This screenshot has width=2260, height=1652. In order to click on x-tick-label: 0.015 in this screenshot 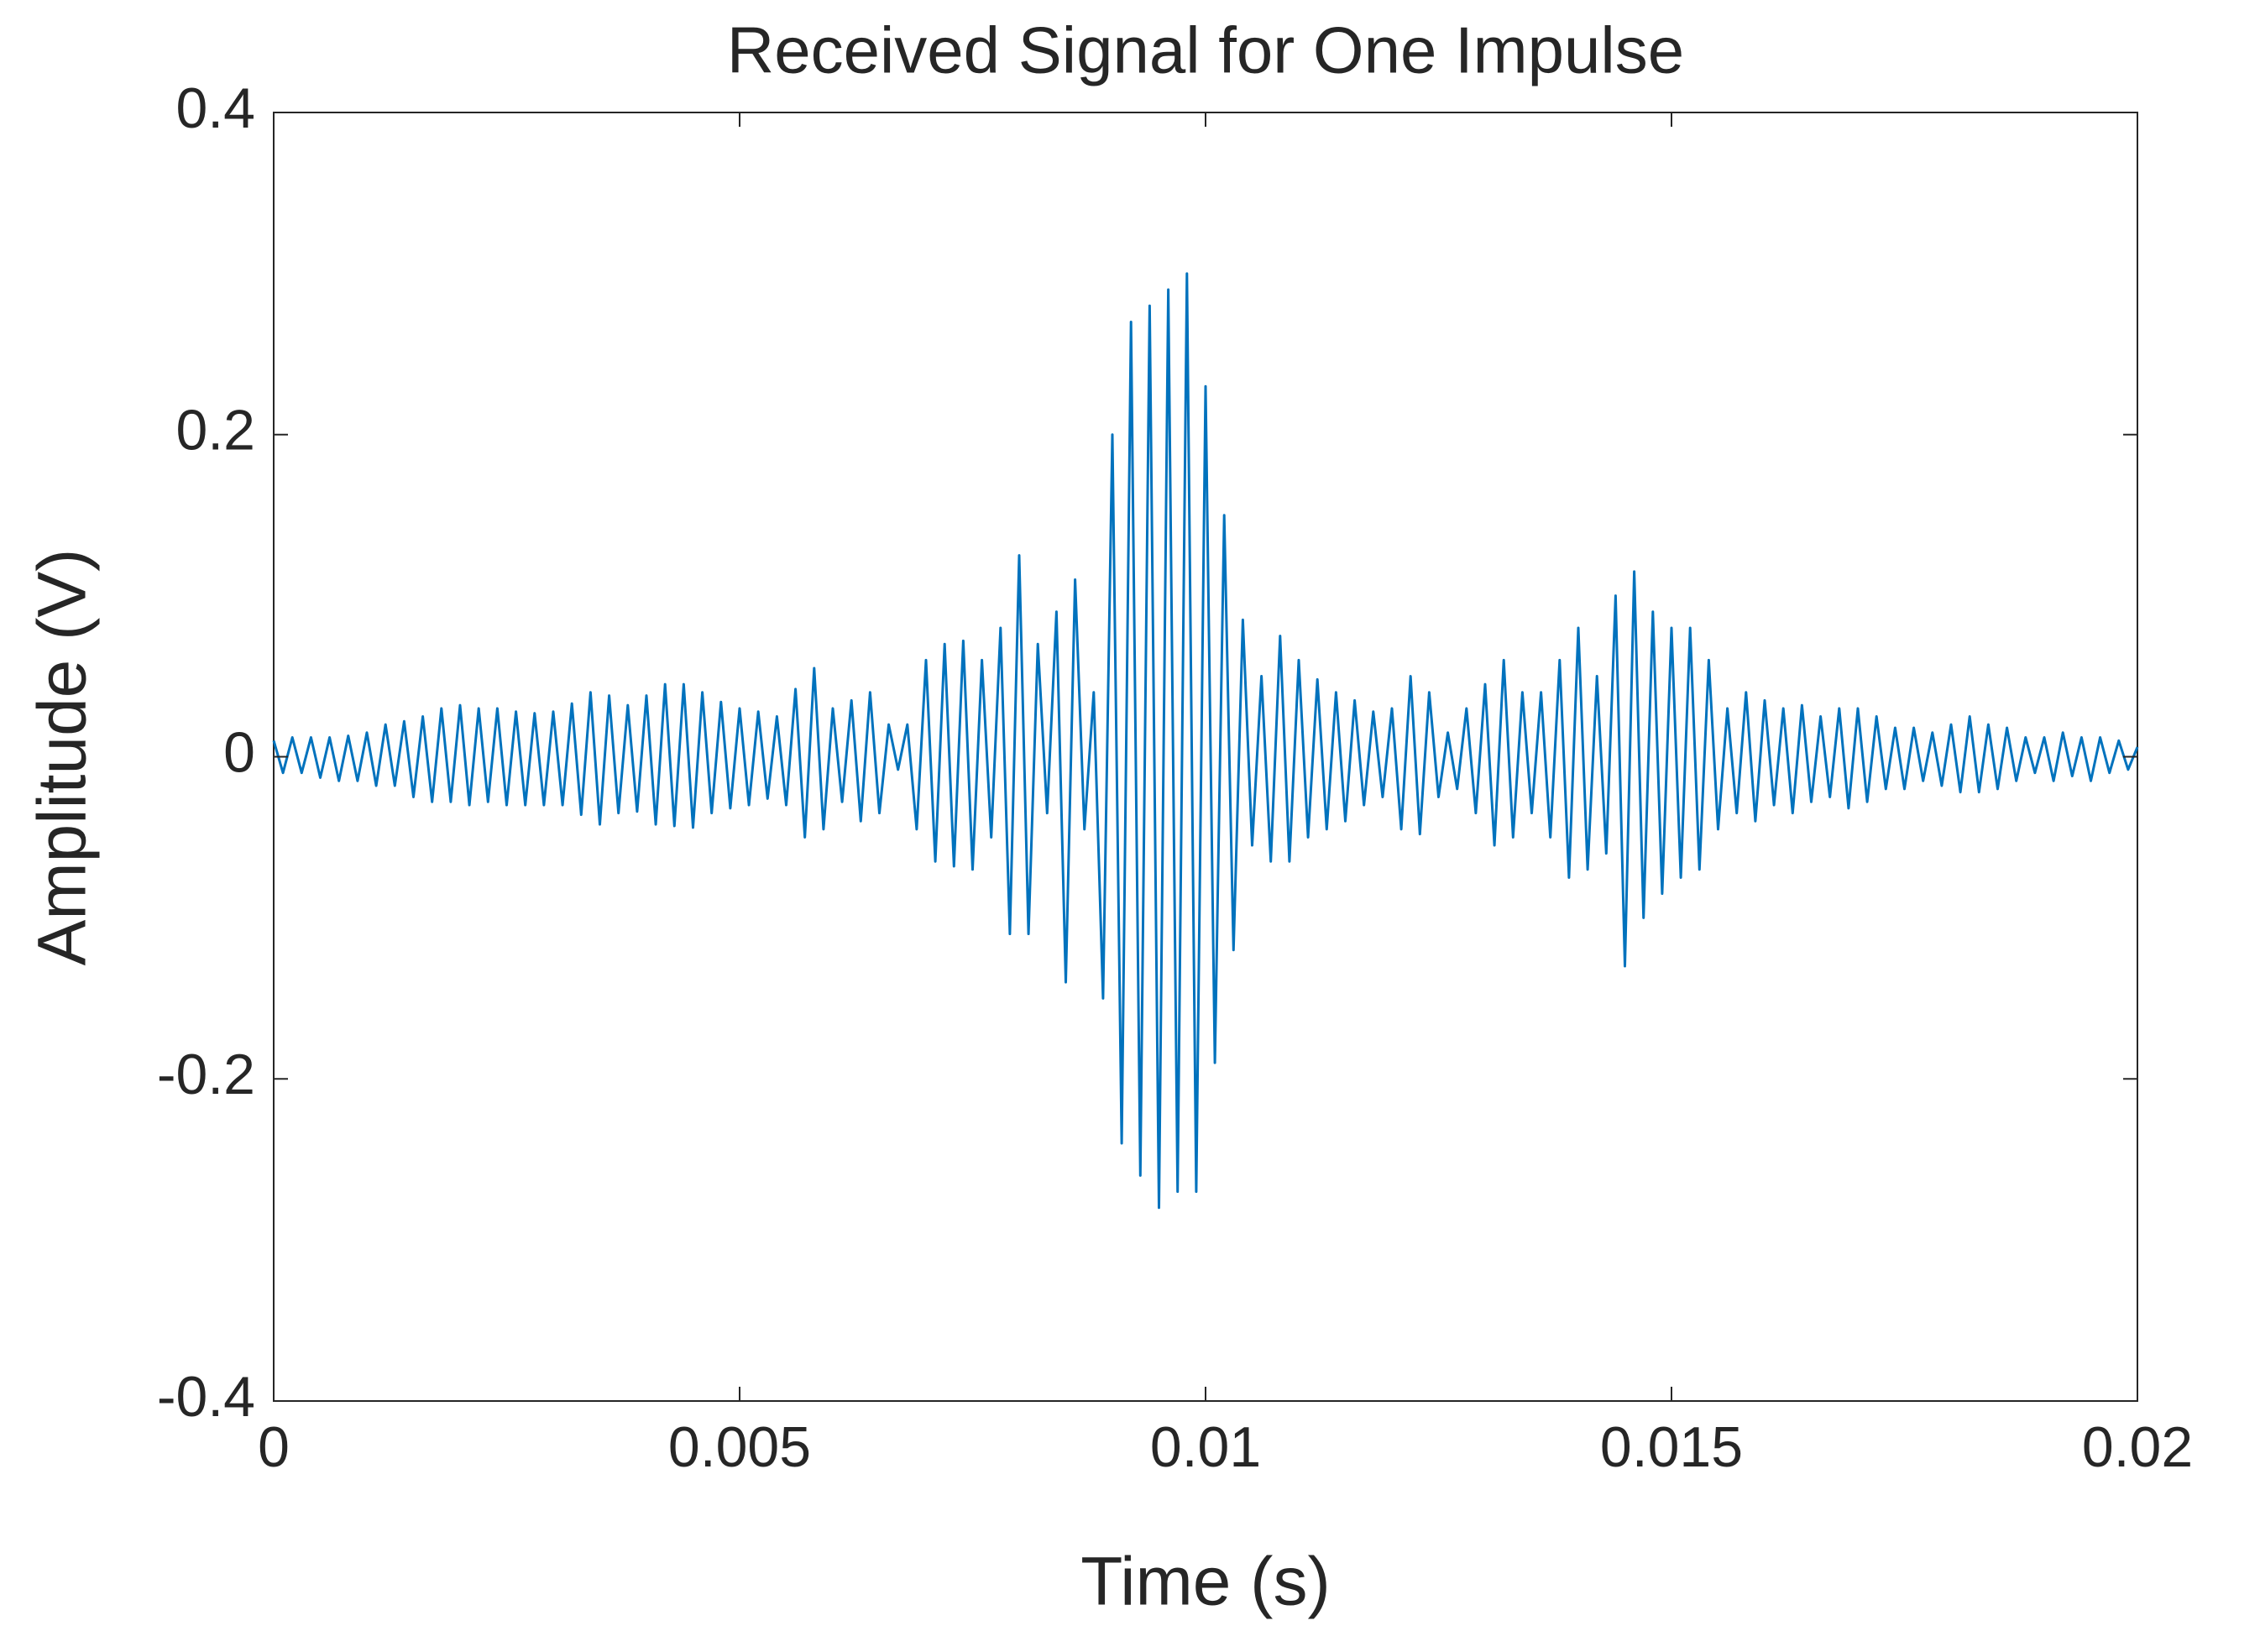, I will do `click(1671, 1447)`.